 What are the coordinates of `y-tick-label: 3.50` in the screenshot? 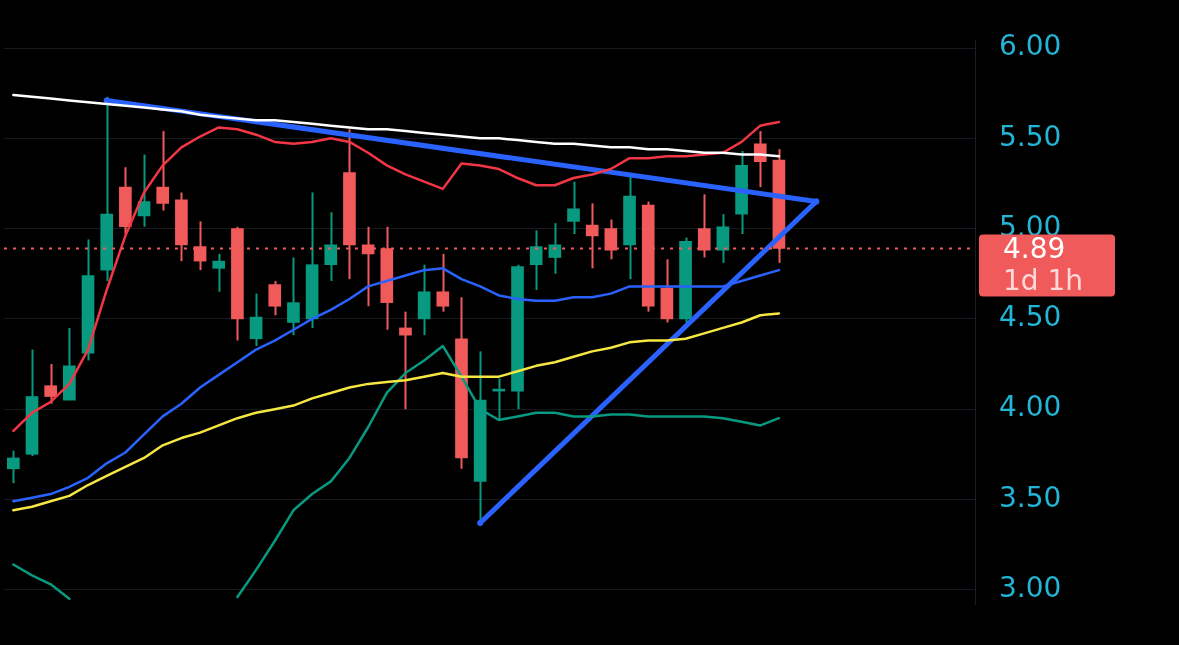 It's located at (1030, 497).